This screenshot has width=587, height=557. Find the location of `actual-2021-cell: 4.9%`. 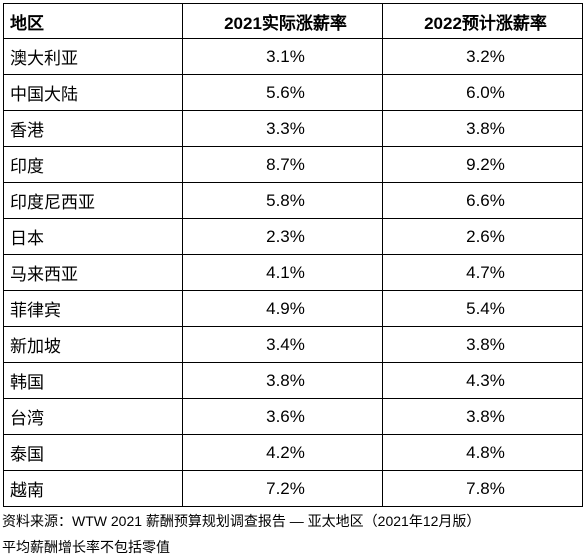

actual-2021-cell: 4.9% is located at coordinates (282, 308).